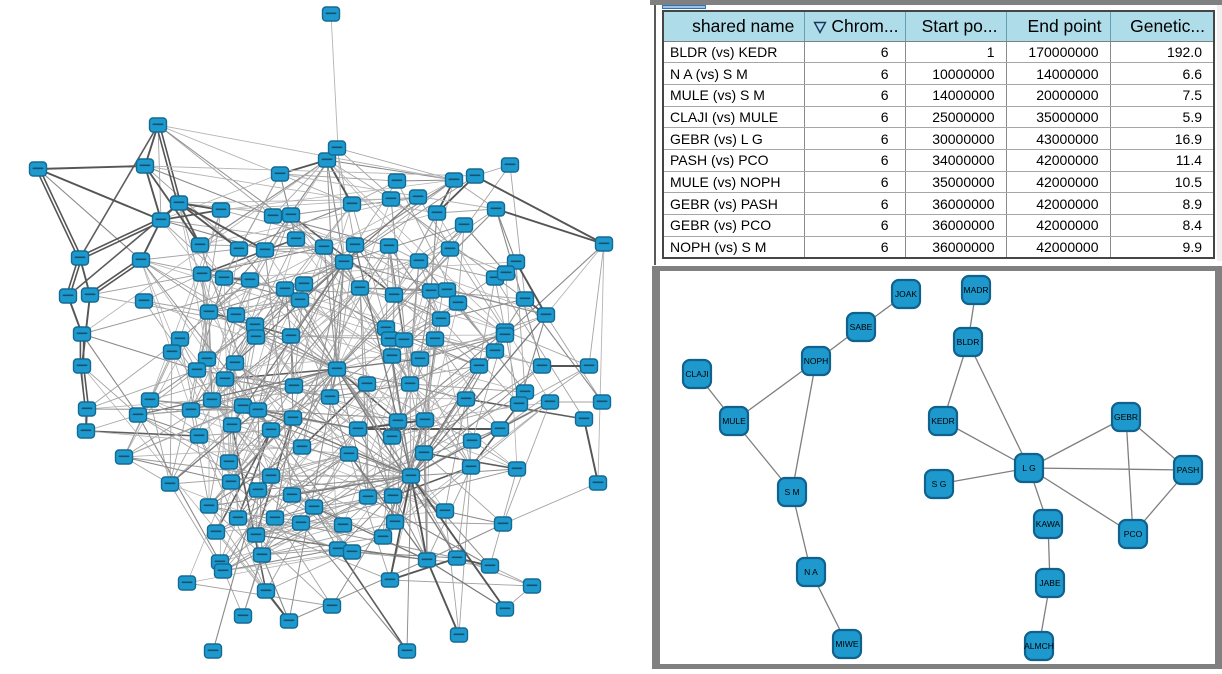 The image size is (1222, 674). What do you see at coordinates (968, 342) in the screenshot?
I see `svg-text: BLDR` at bounding box center [968, 342].